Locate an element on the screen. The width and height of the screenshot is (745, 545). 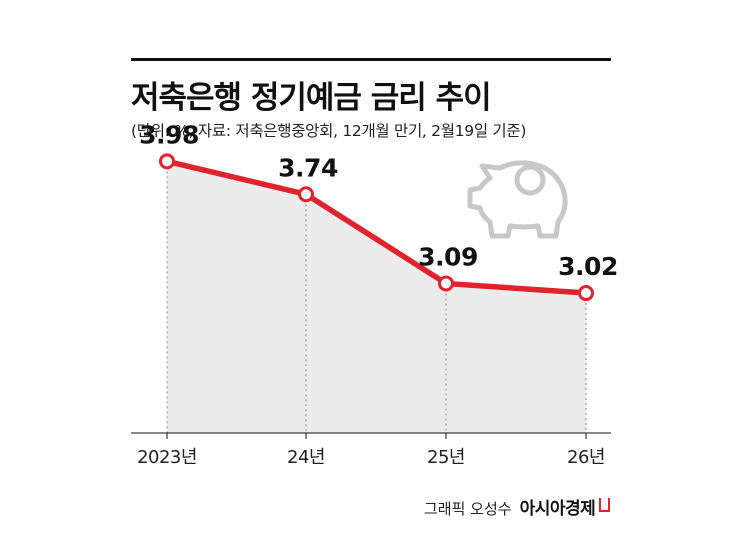
series-line is located at coordinates (376, 227).